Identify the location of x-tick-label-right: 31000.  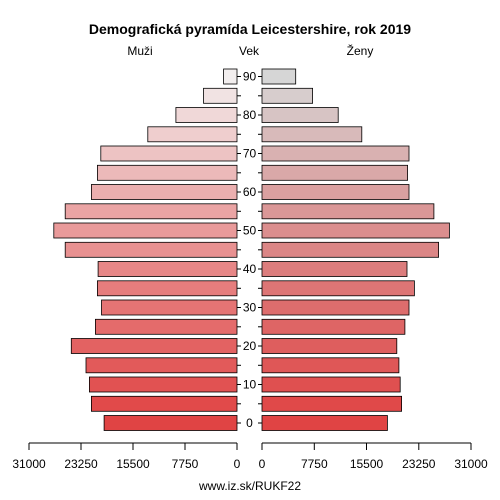
(471, 464).